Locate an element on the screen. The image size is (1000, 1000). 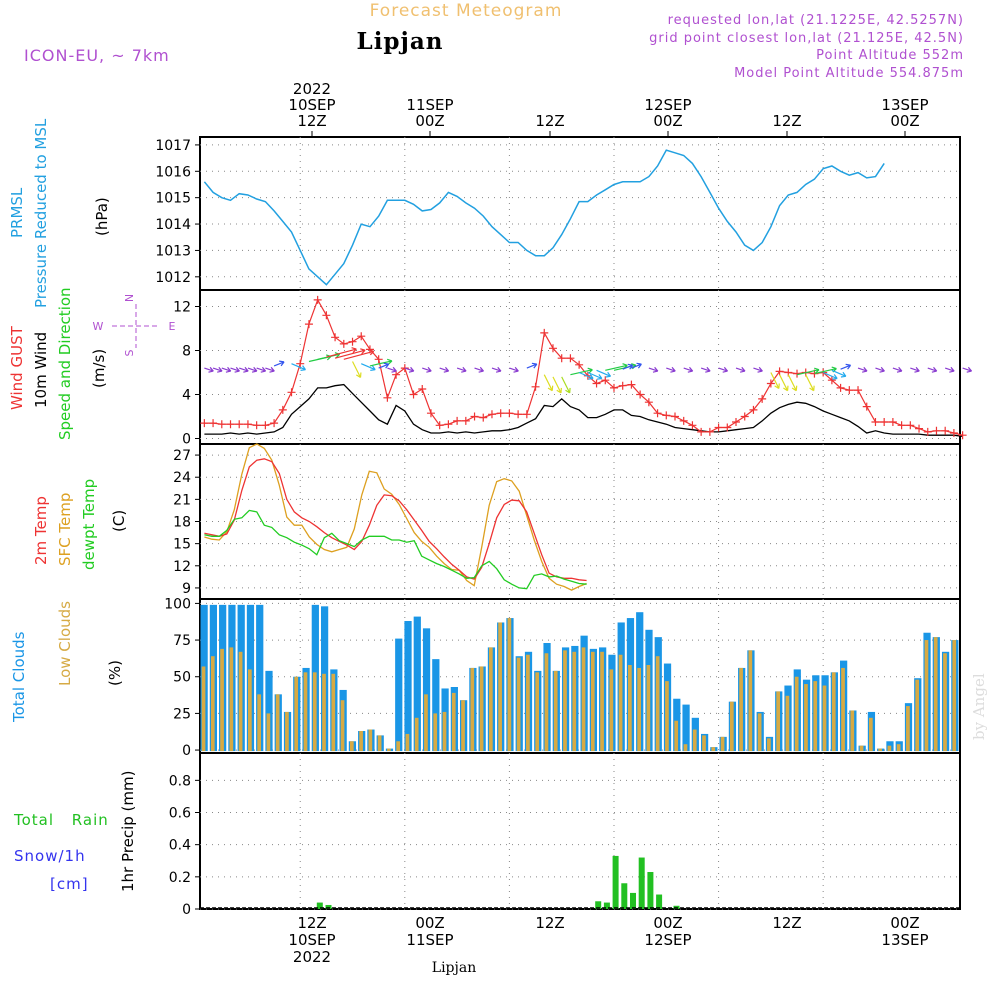
y-tick-label: 24 is located at coordinates (182, 478).